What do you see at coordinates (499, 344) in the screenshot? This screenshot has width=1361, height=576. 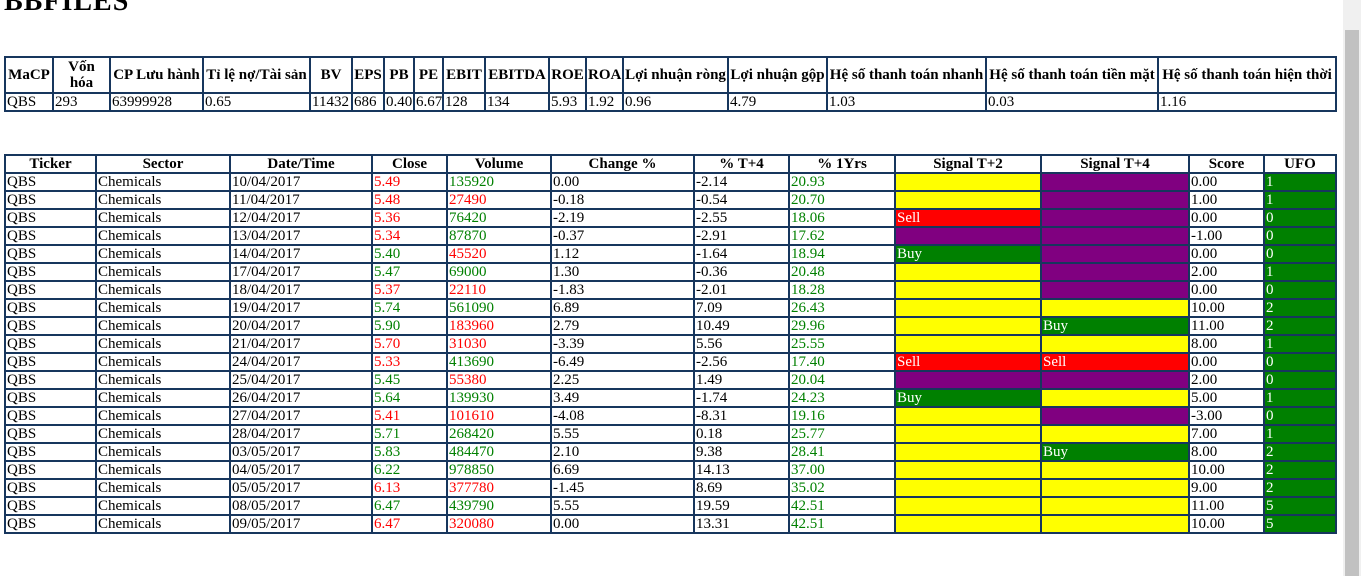 I see `volume: 31030` at bounding box center [499, 344].